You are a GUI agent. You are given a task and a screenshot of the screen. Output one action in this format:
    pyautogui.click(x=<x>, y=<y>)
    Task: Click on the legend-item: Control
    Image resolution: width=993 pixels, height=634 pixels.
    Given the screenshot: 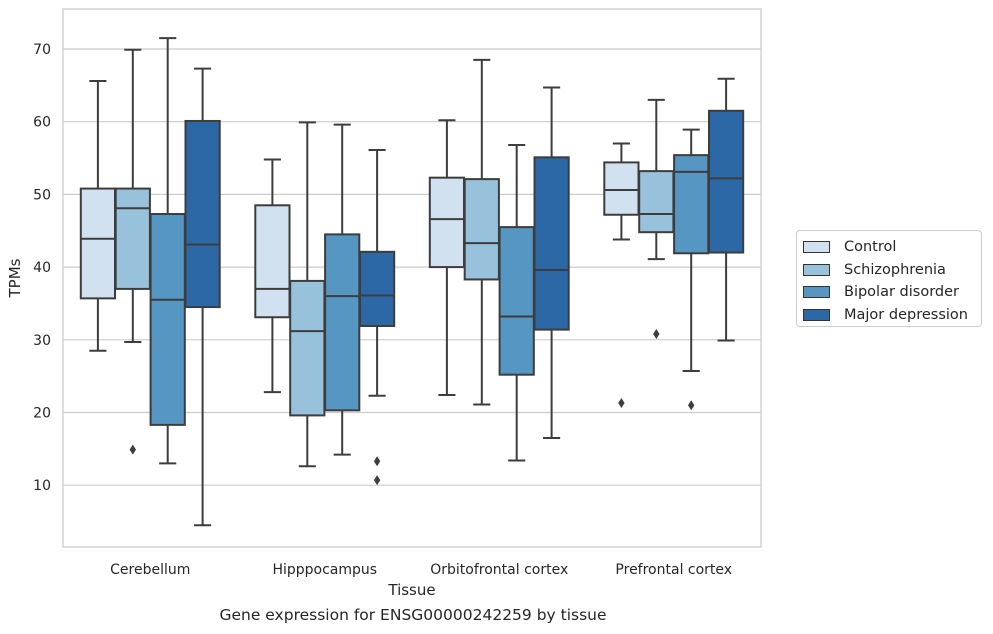 What is the action you would take?
    pyautogui.click(x=889, y=247)
    